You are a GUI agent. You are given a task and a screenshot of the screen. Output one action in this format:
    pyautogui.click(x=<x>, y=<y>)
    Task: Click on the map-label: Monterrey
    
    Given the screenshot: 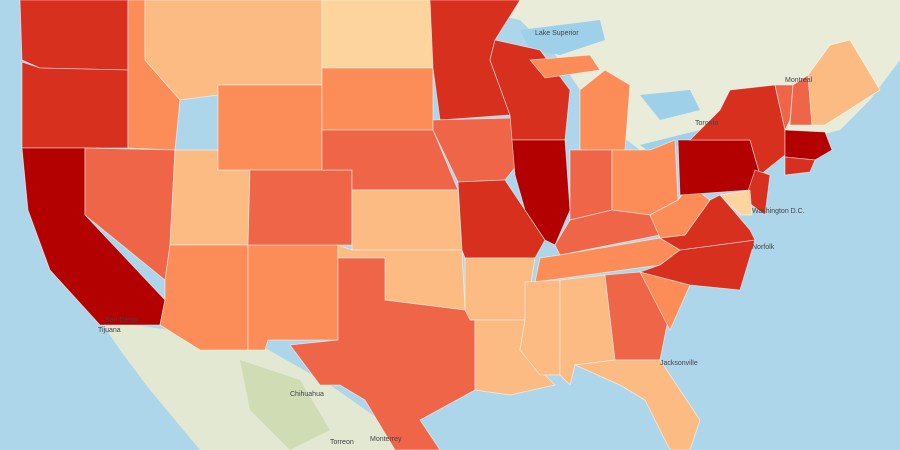 What is the action you would take?
    pyautogui.click(x=386, y=439)
    